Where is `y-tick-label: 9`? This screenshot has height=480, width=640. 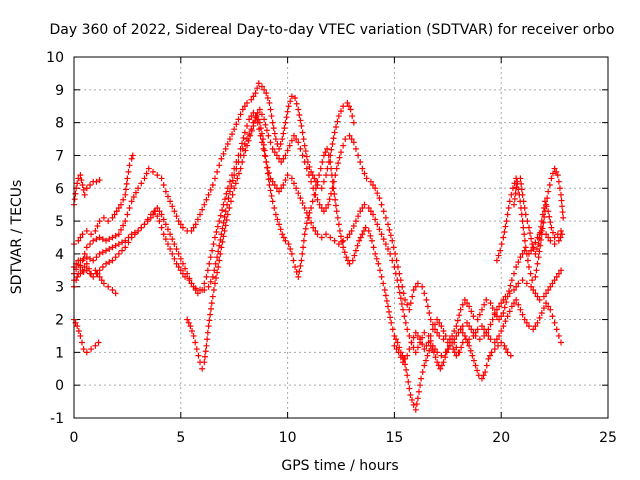
y-tick-label: 9 is located at coordinates (59, 91).